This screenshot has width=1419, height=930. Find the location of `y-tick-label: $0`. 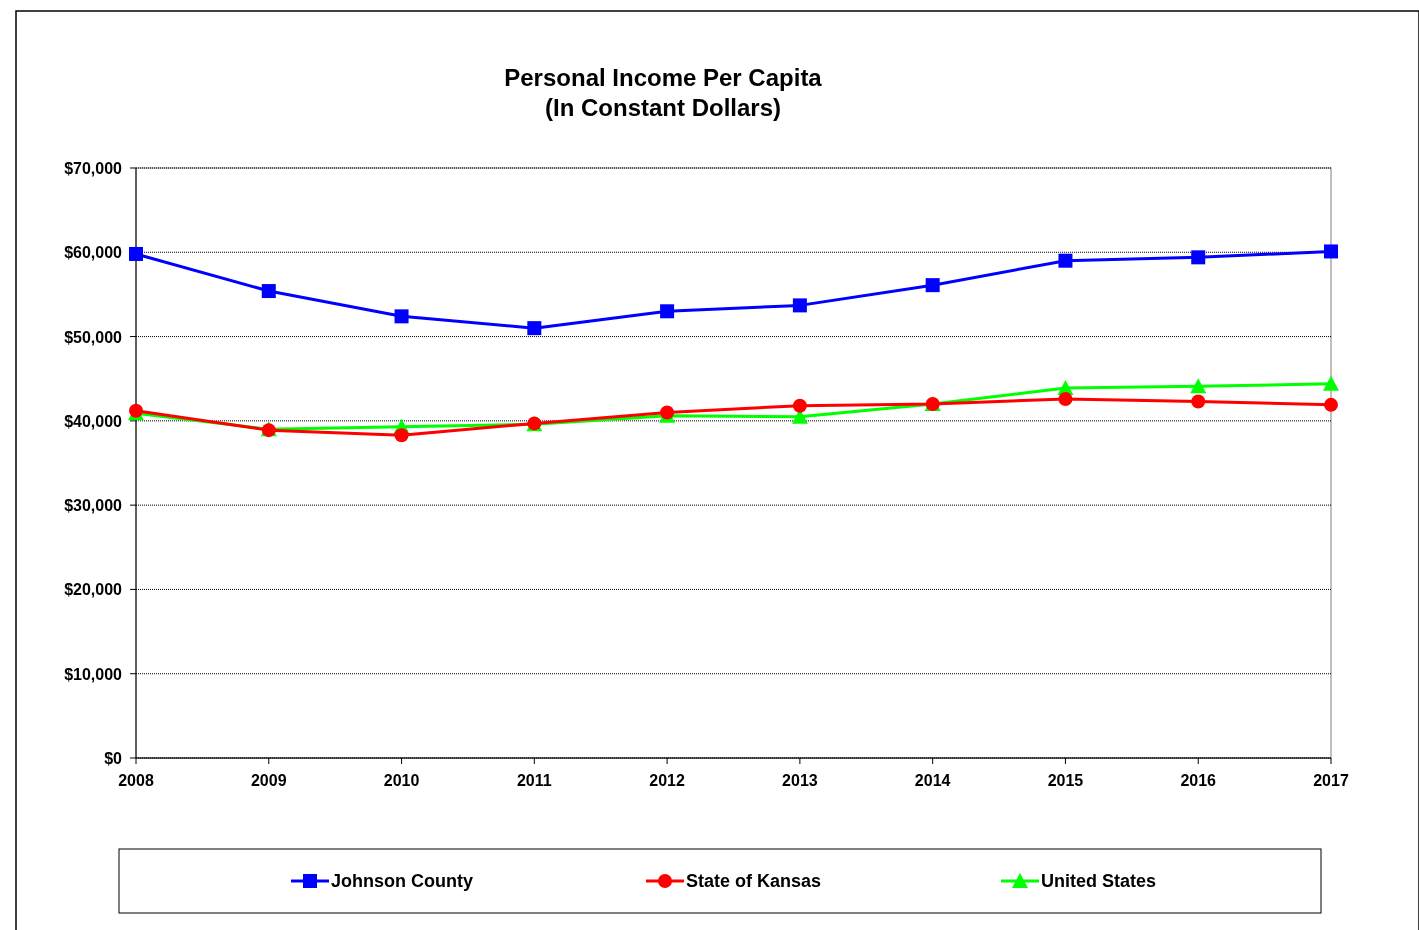

y-tick-label: $0 is located at coordinates (113, 758).